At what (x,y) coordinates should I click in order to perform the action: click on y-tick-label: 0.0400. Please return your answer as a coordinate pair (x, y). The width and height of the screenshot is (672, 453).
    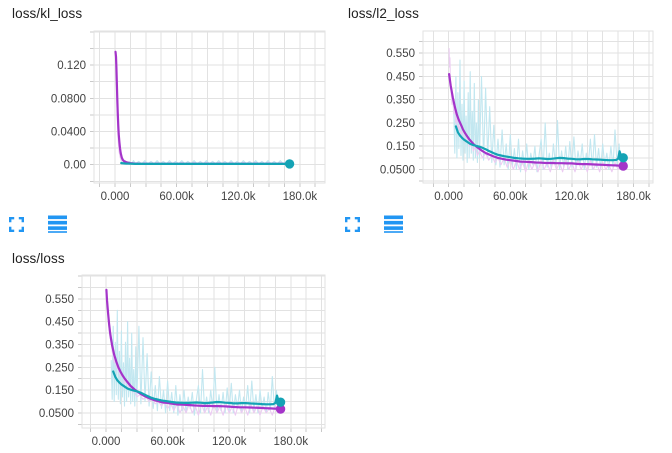
    Looking at the image, I should click on (68, 133).